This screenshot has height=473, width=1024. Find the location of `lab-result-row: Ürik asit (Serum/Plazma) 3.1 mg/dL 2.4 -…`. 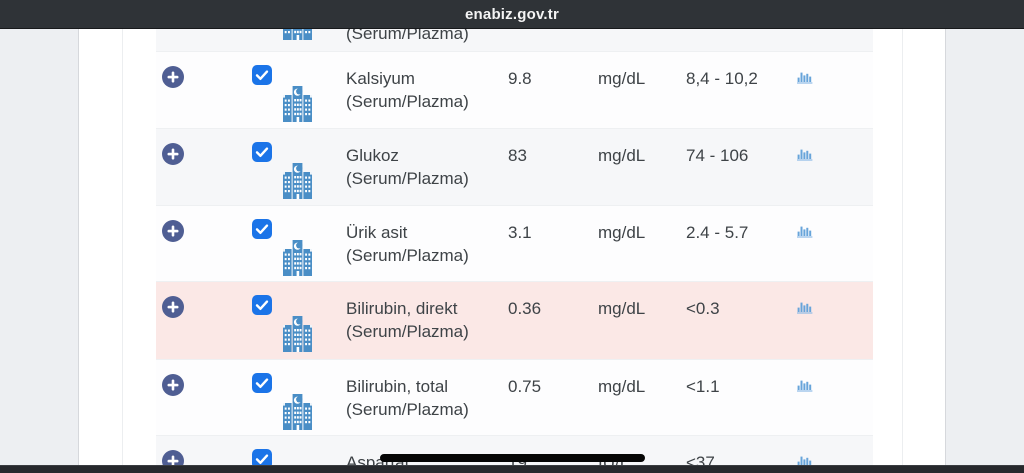

lab-result-row: Ürik asit (Serum/Plazma) 3.1 mg/dL 2.4 -… is located at coordinates (514, 244).